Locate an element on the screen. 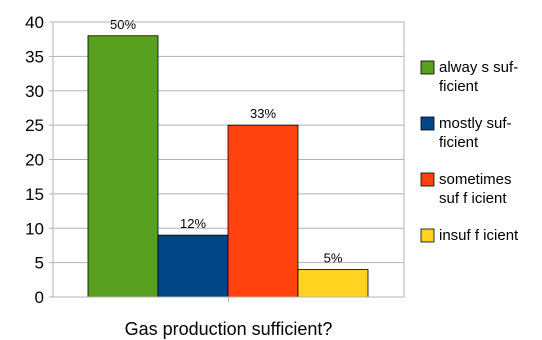 This screenshot has width=542, height=340. data-label: 5% is located at coordinates (333, 258).